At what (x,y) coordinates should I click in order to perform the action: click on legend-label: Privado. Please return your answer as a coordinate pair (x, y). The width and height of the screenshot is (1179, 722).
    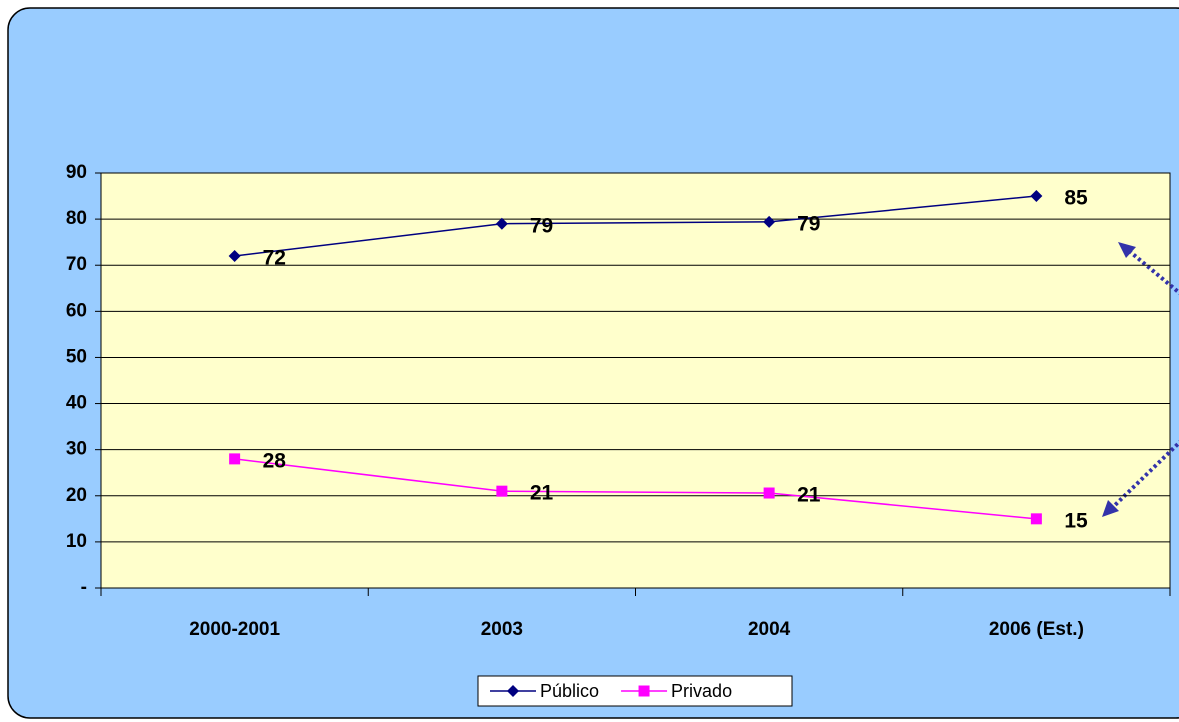
    Looking at the image, I should click on (701, 691).